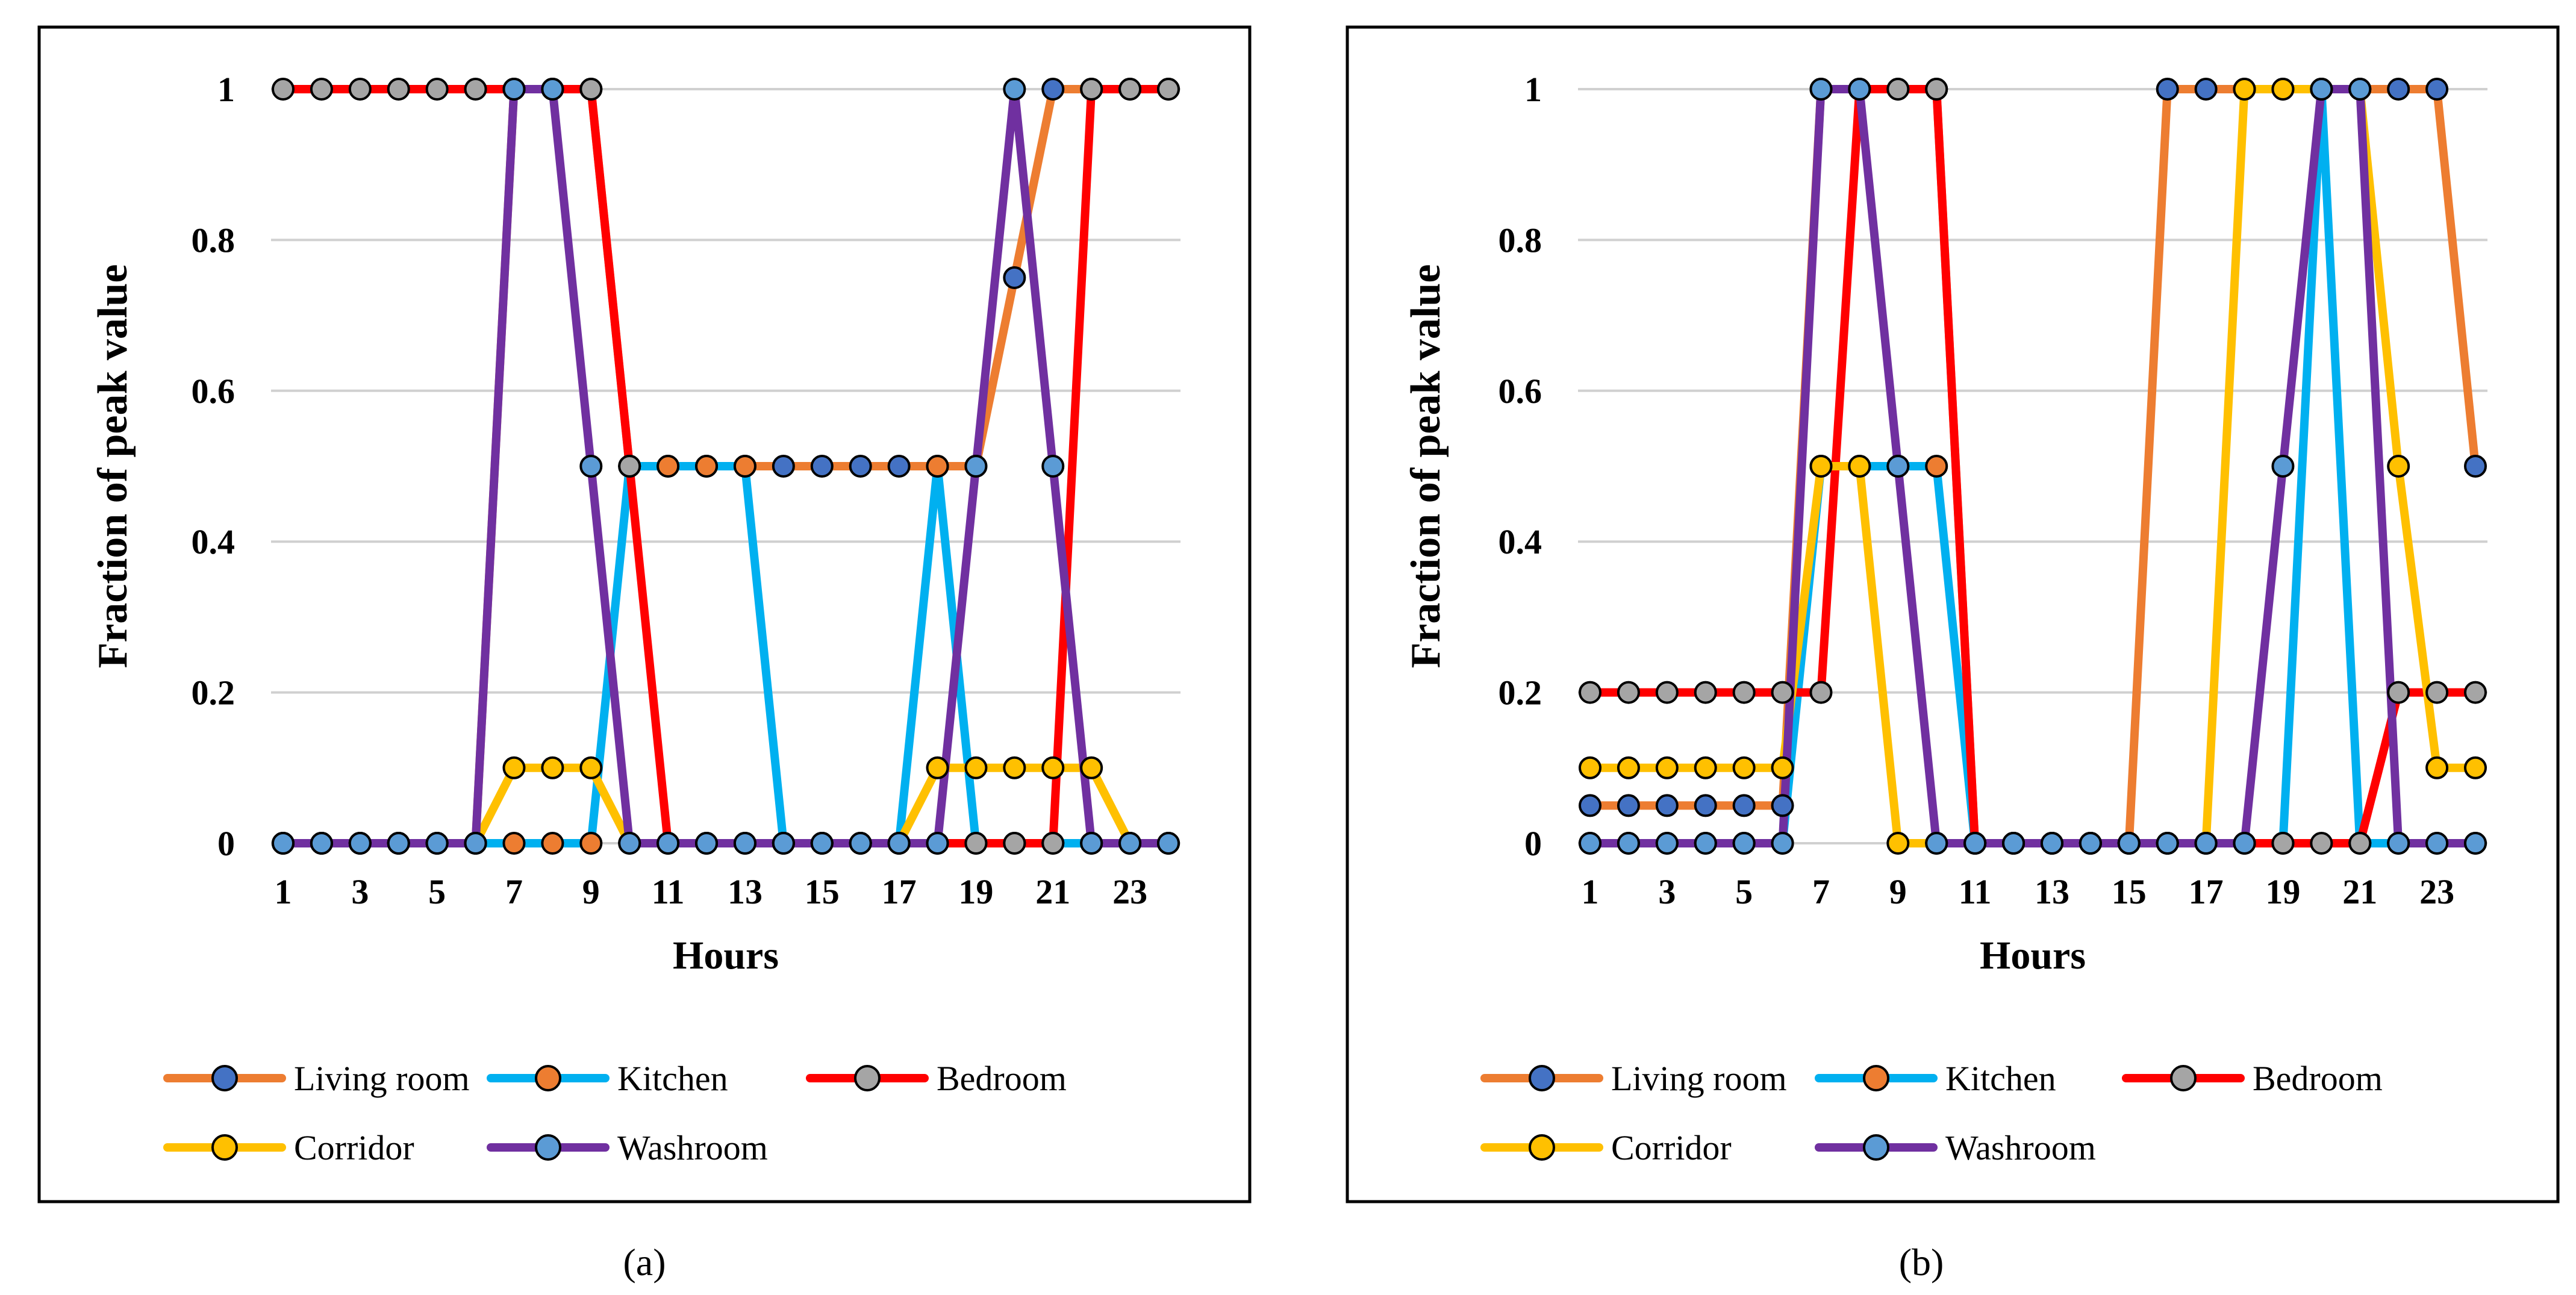 This screenshot has width=2576, height=1295. What do you see at coordinates (726, 956) in the screenshot?
I see `x-axis-label: Hours` at bounding box center [726, 956].